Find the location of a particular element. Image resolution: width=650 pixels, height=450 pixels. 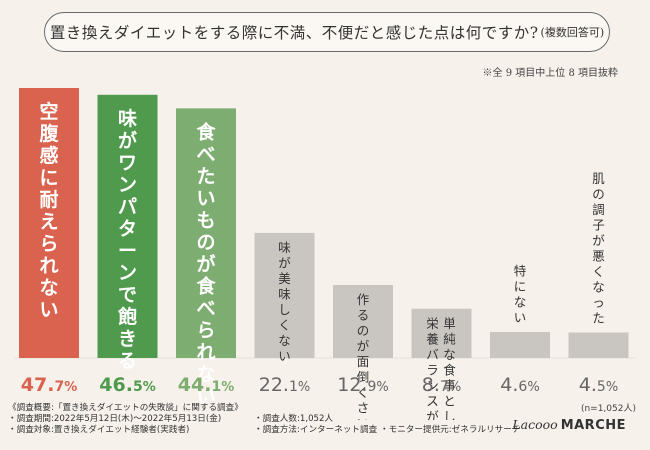

svg-text: 栄 is located at coordinates (432, 323).